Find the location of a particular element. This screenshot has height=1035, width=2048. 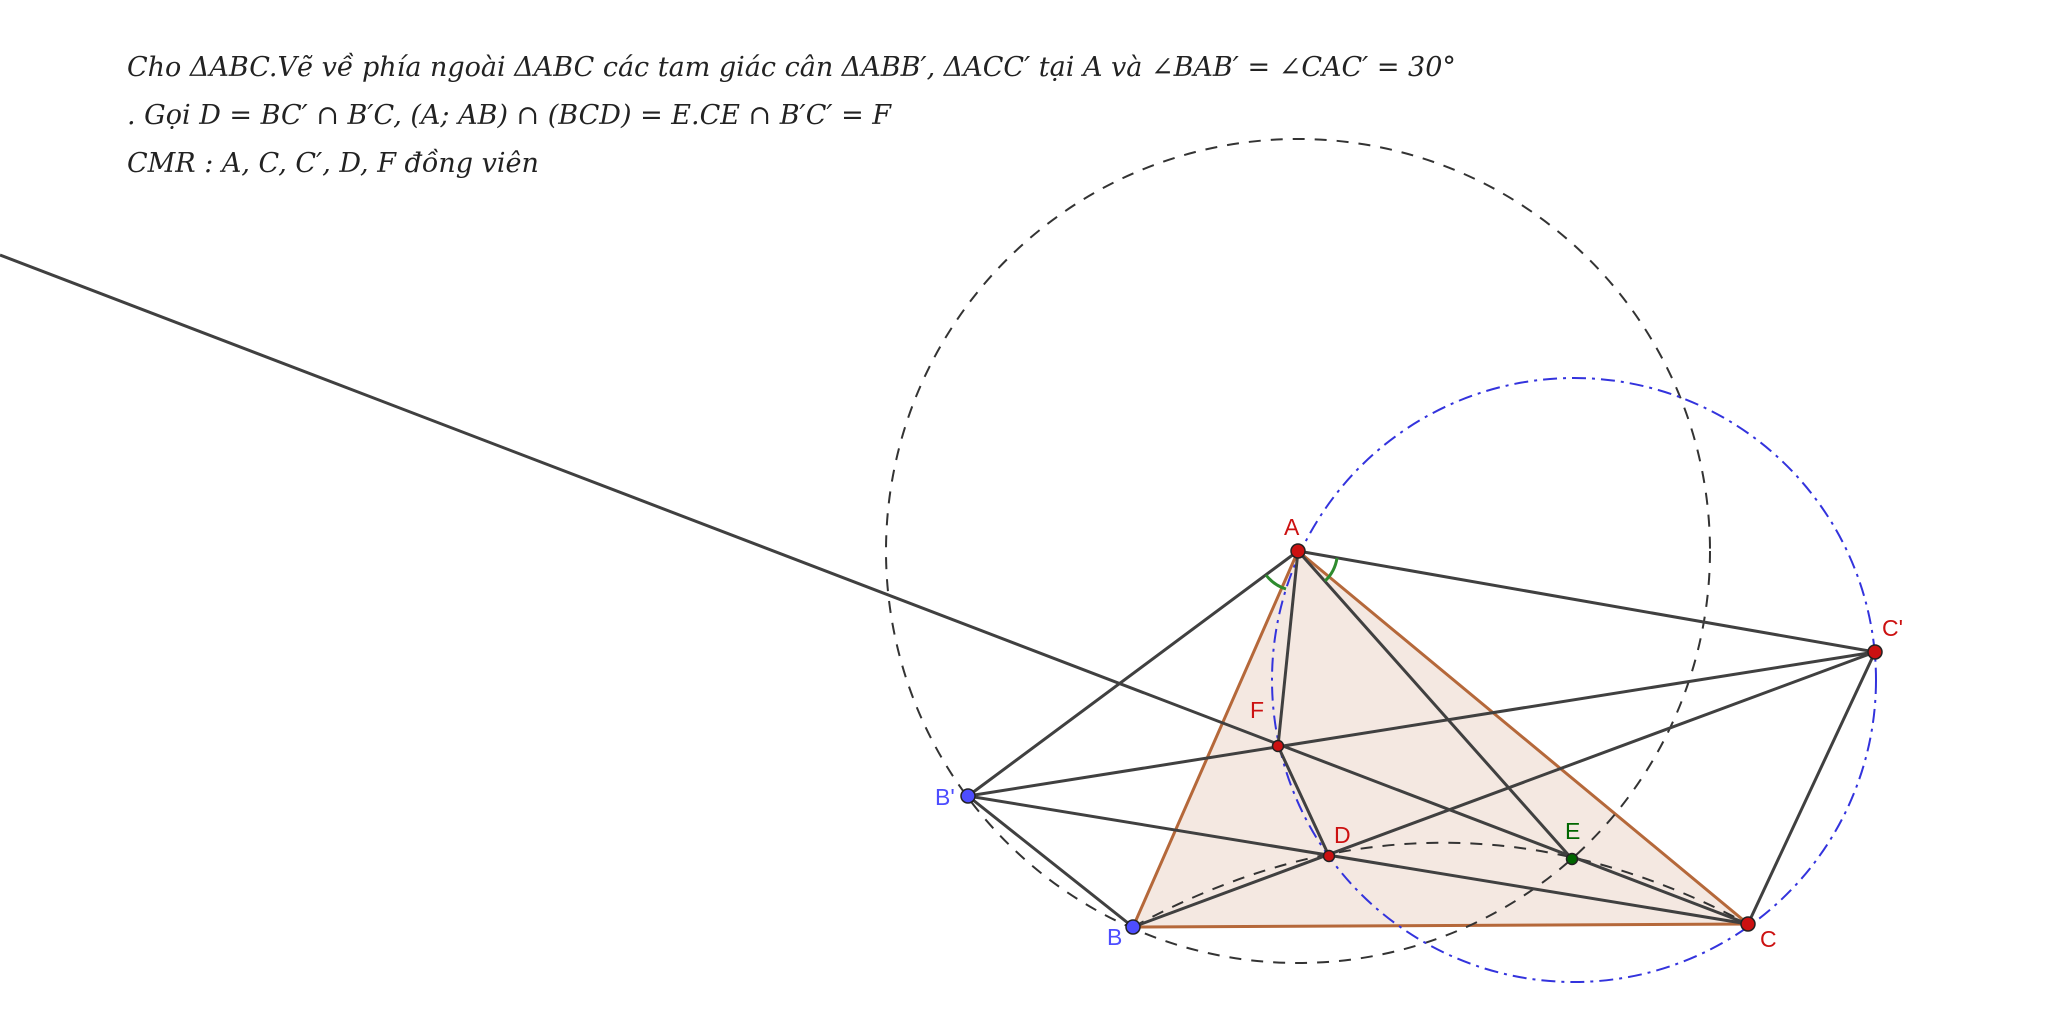

segment-bprime-cprime is located at coordinates (1421, 724).